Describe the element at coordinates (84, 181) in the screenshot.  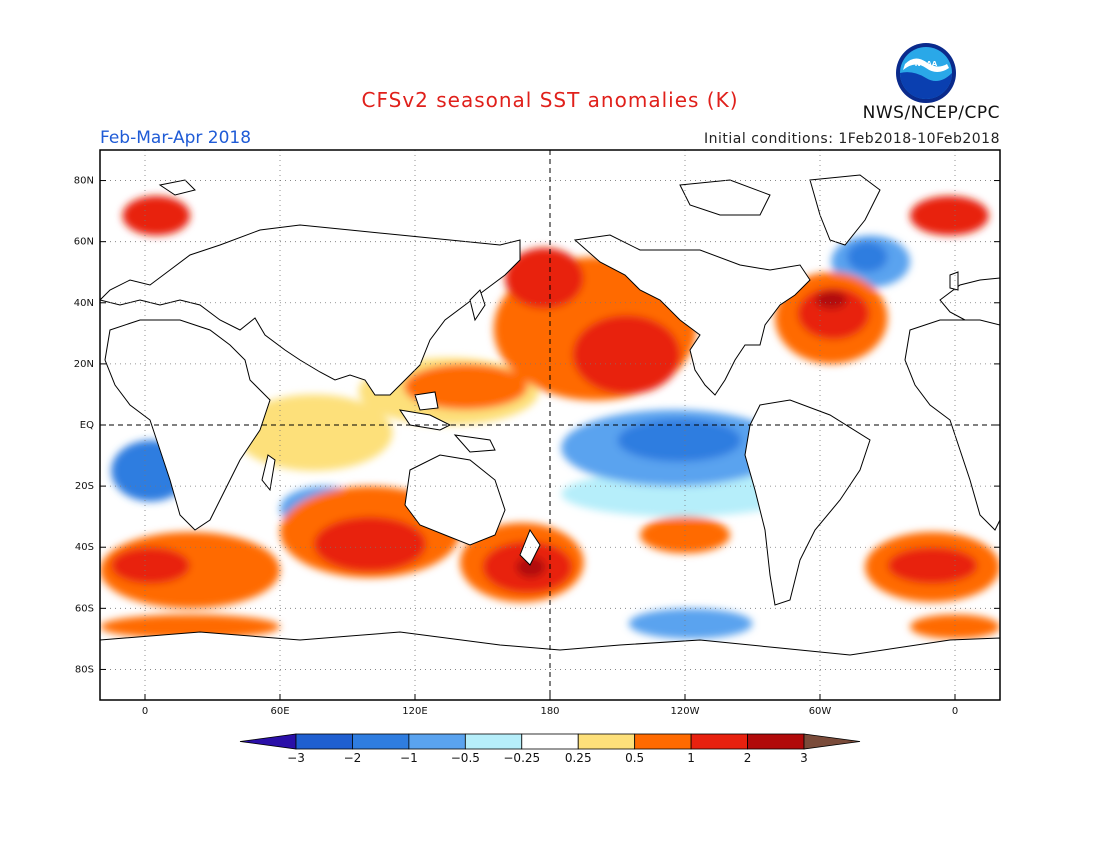
I see `lat-tick-label: 80N` at that location.